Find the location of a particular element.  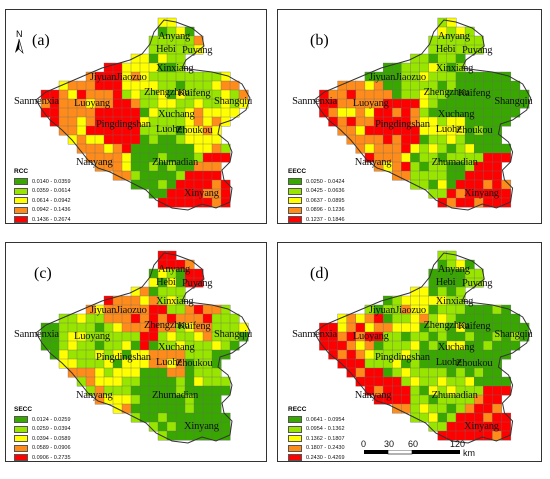

city-label: Puyang is located at coordinates (477, 283).